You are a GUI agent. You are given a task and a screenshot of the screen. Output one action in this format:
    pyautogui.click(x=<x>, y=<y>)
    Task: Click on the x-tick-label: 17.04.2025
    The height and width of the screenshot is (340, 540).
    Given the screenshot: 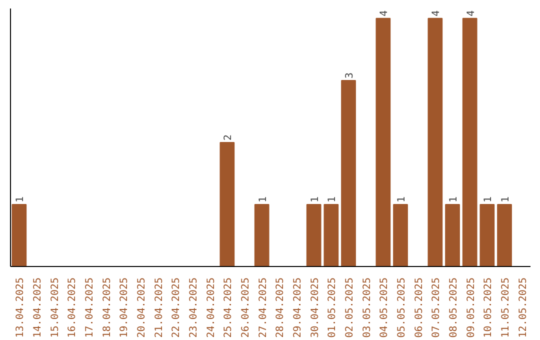 What is the action you would take?
    pyautogui.click(x=90, y=307)
    